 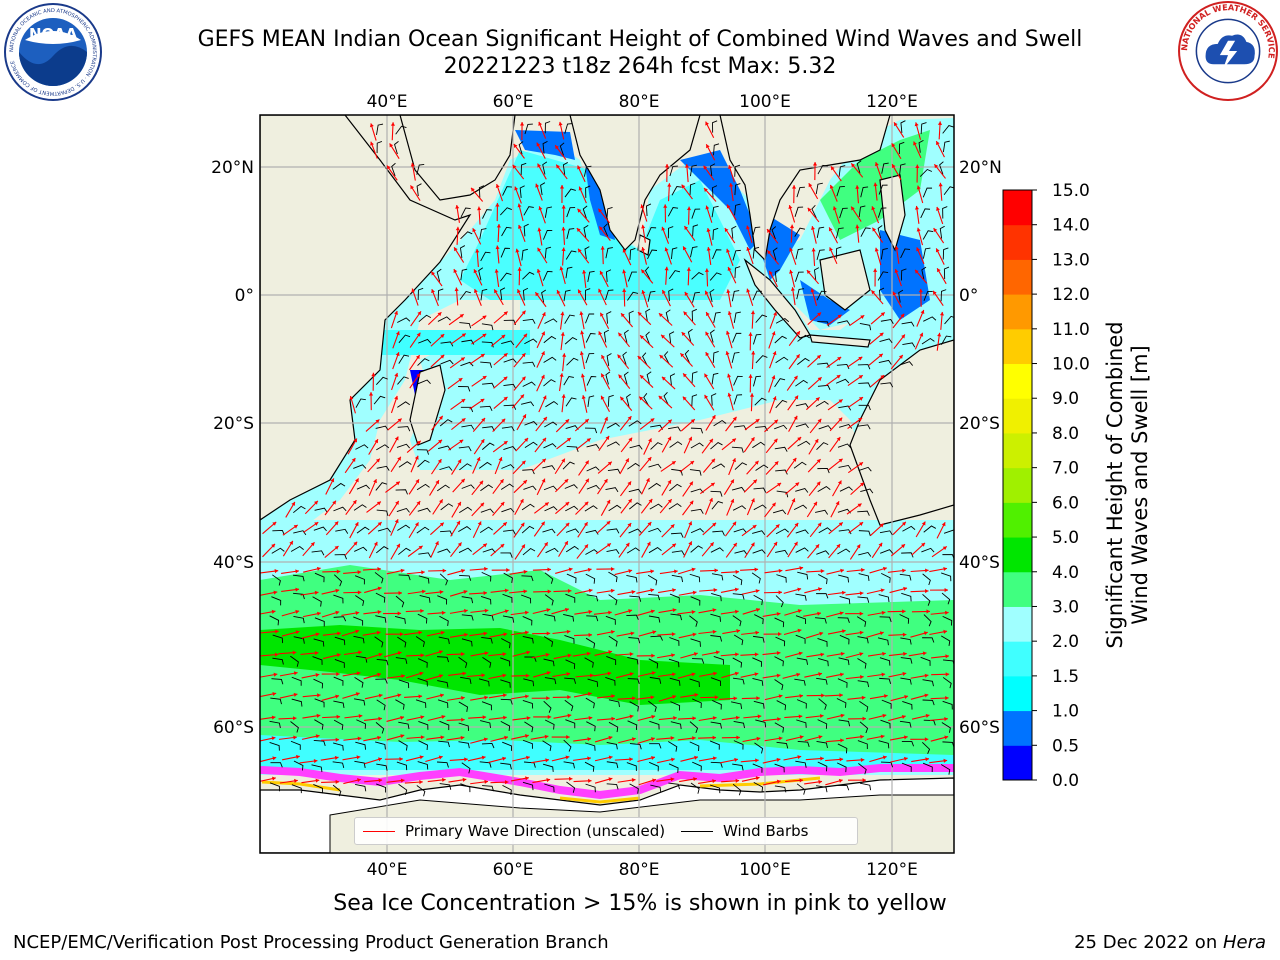 I want to click on colorbar-tick-label: 6.0, so click(x=1065, y=503).